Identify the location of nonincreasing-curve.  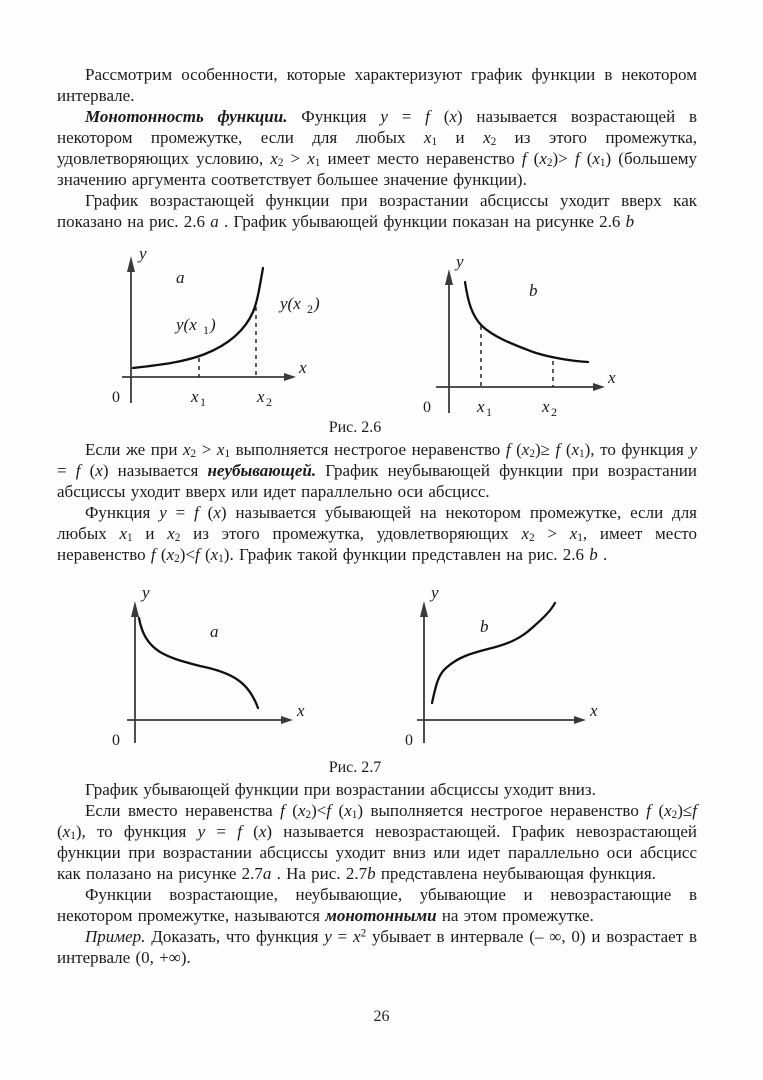
(198, 663).